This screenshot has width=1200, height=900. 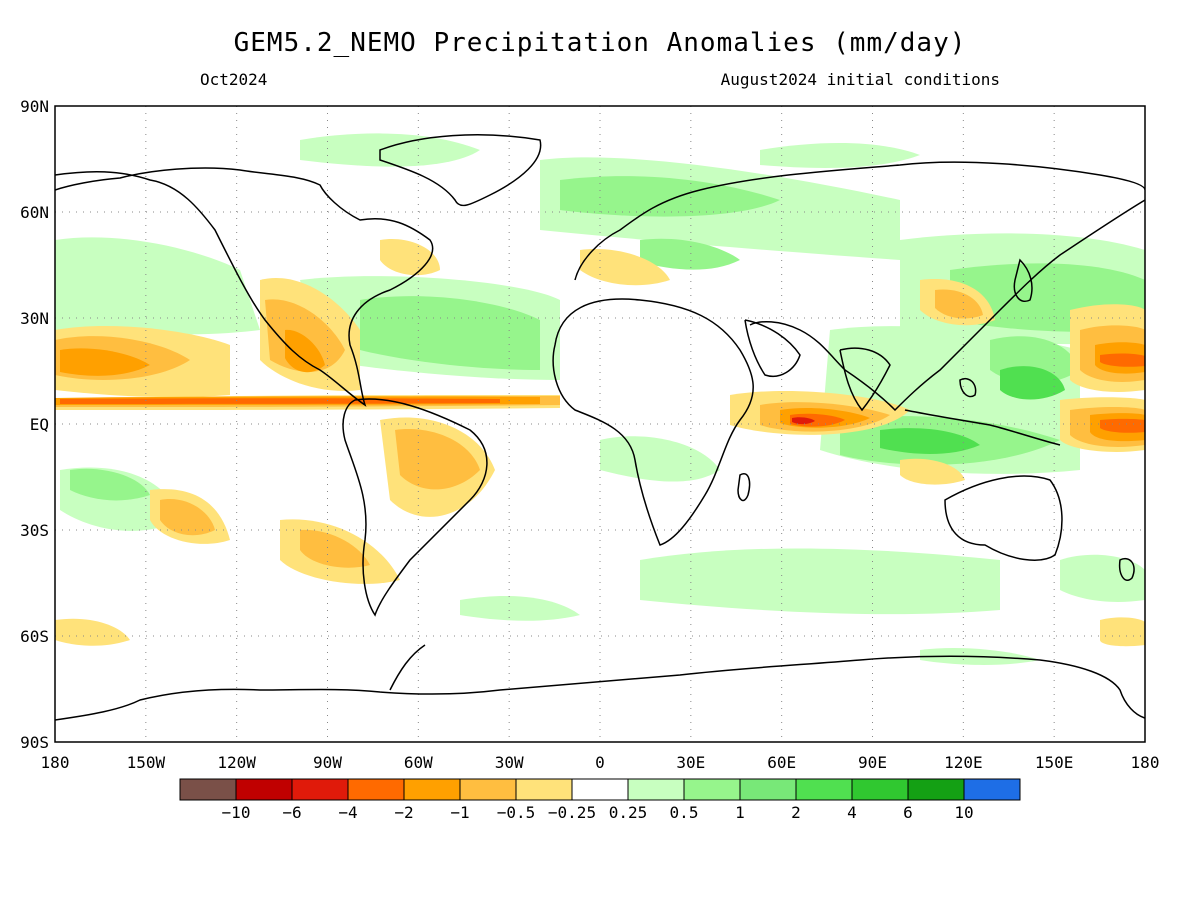 I want to click on wet-strong-regions, so click(x=972, y=410).